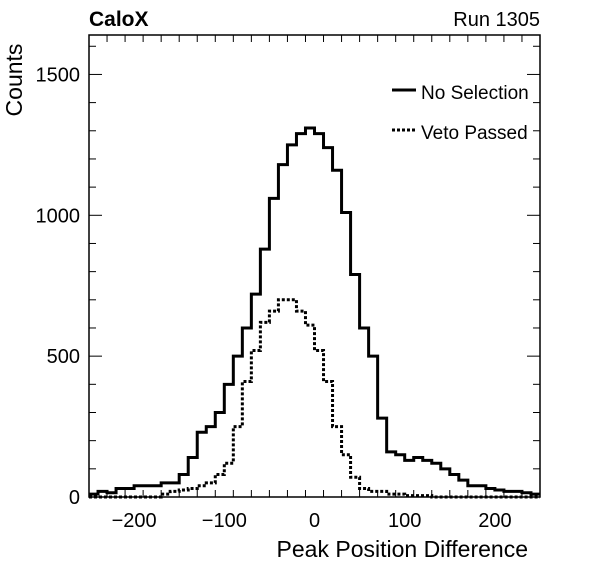 This screenshot has height=572, width=596. What do you see at coordinates (63, 357) in the screenshot?
I see `y-tick-label: 500` at bounding box center [63, 357].